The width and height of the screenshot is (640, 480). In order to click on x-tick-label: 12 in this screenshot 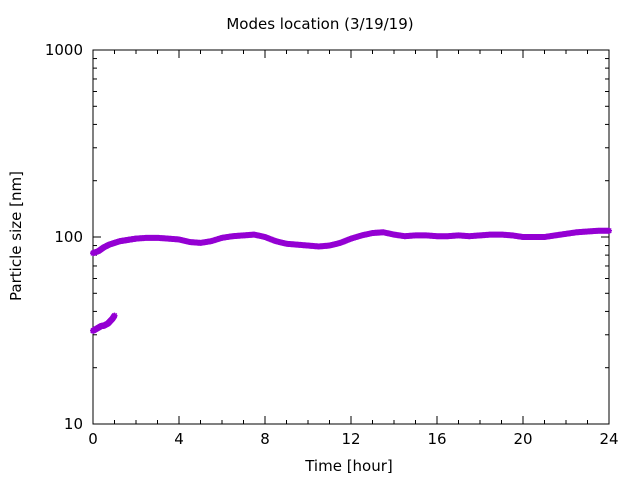, I will do `click(350, 439)`.